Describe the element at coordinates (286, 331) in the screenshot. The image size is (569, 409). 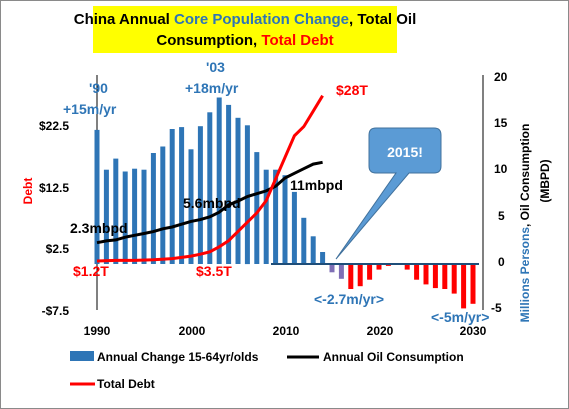
I see `x-tick-label: 2010` at that location.